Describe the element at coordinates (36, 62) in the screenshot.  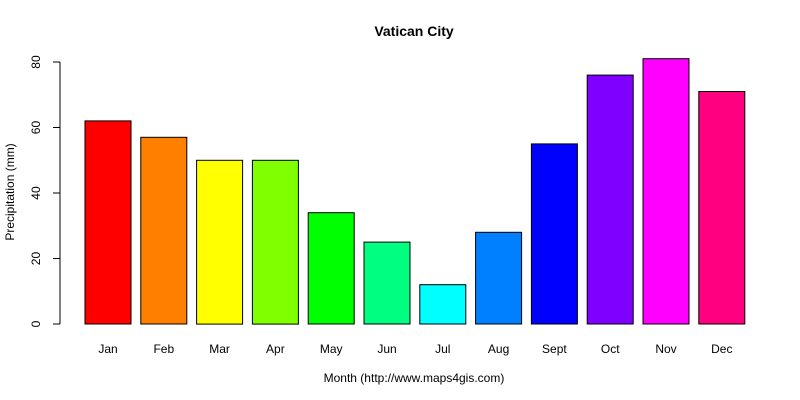
I see `y-tick-label: 80` at that location.